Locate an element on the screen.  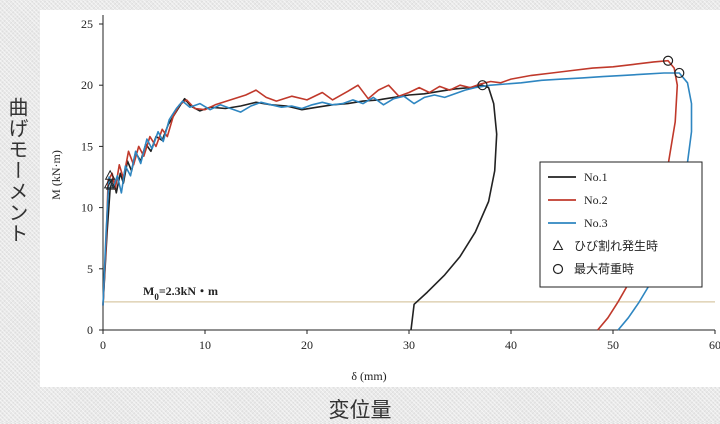
x-tick-label-5: 50 is located at coordinates (613, 345).